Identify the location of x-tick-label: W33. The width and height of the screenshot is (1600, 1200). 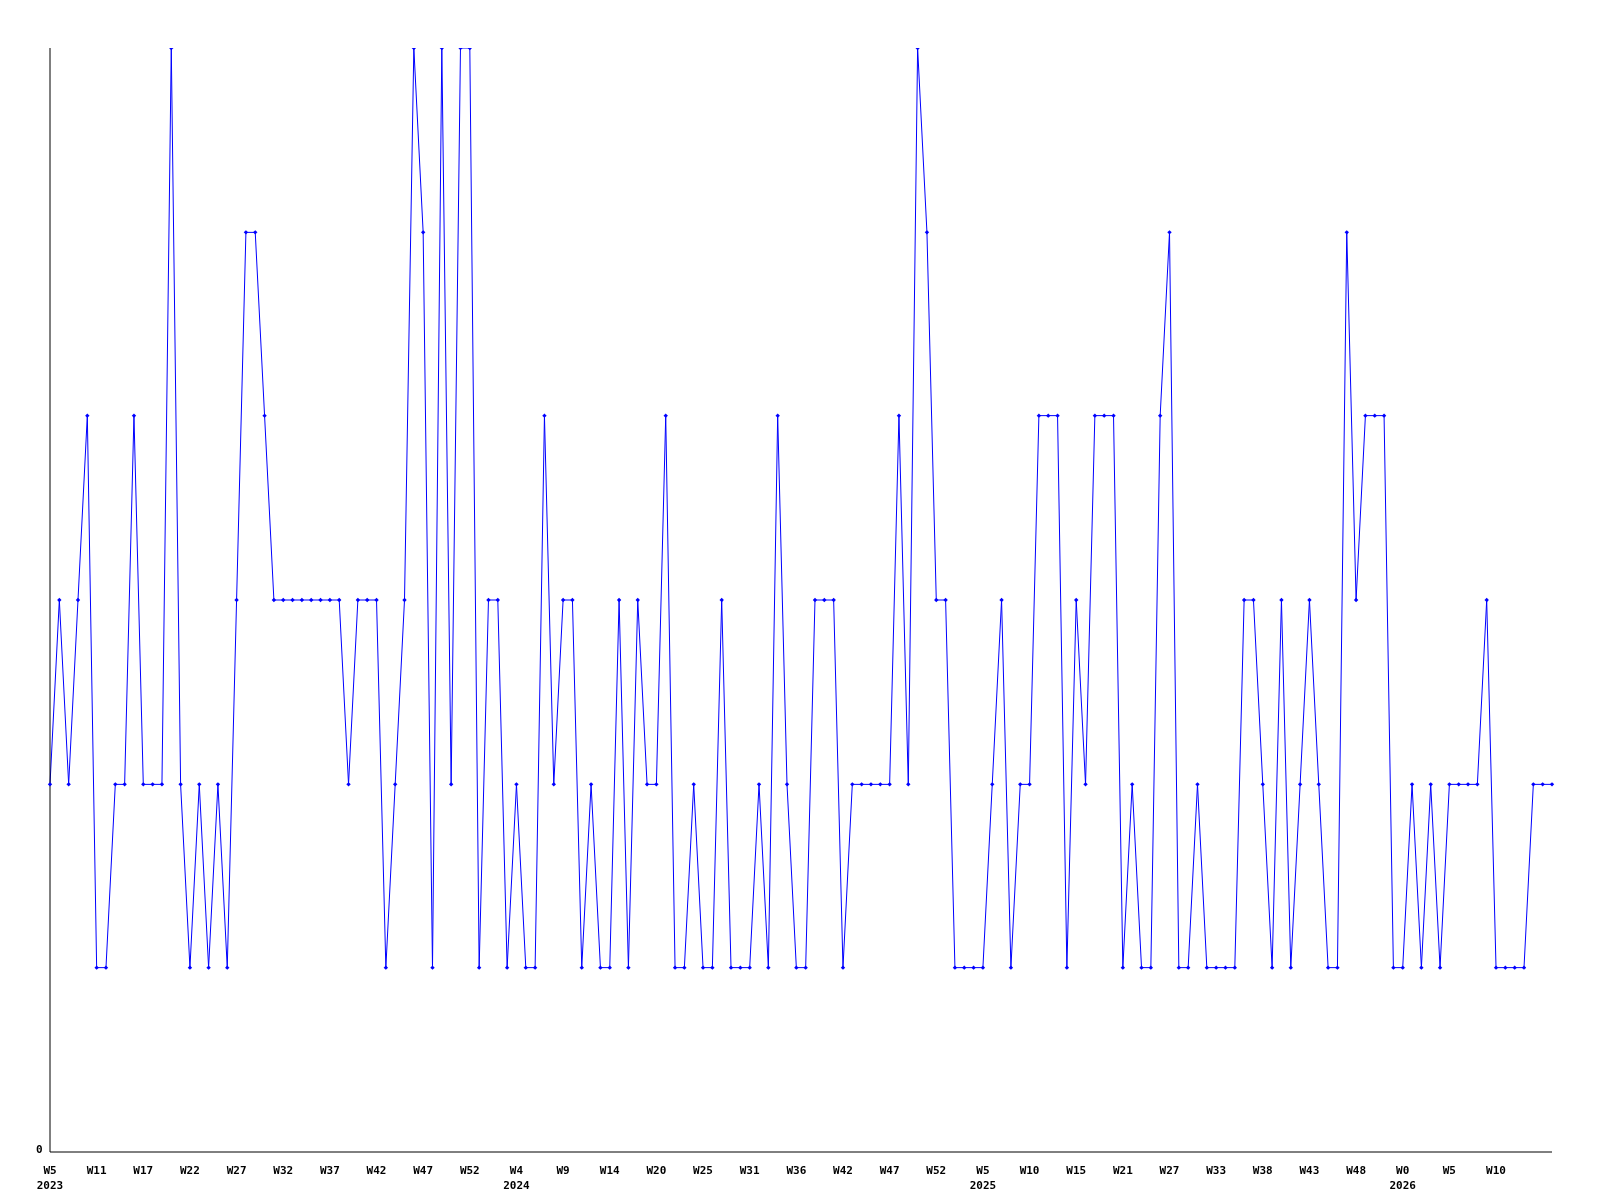
(1216, 1170).